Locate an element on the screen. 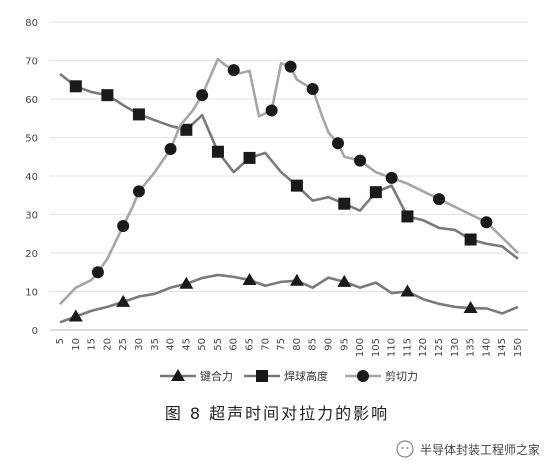 This screenshot has height=475, width=554. y-tick-label: 50 is located at coordinates (31, 139).